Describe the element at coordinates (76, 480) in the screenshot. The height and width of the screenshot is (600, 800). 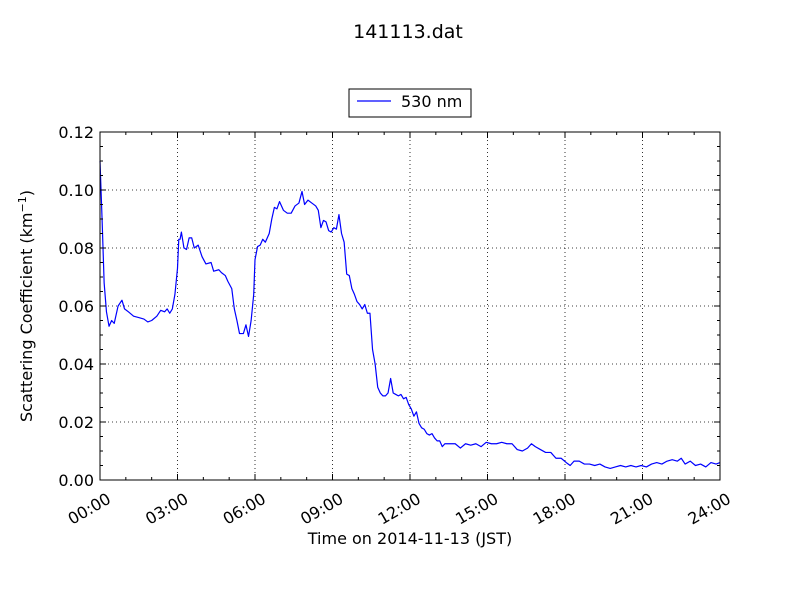
I see `y-tick-label: 0.00` at that location.